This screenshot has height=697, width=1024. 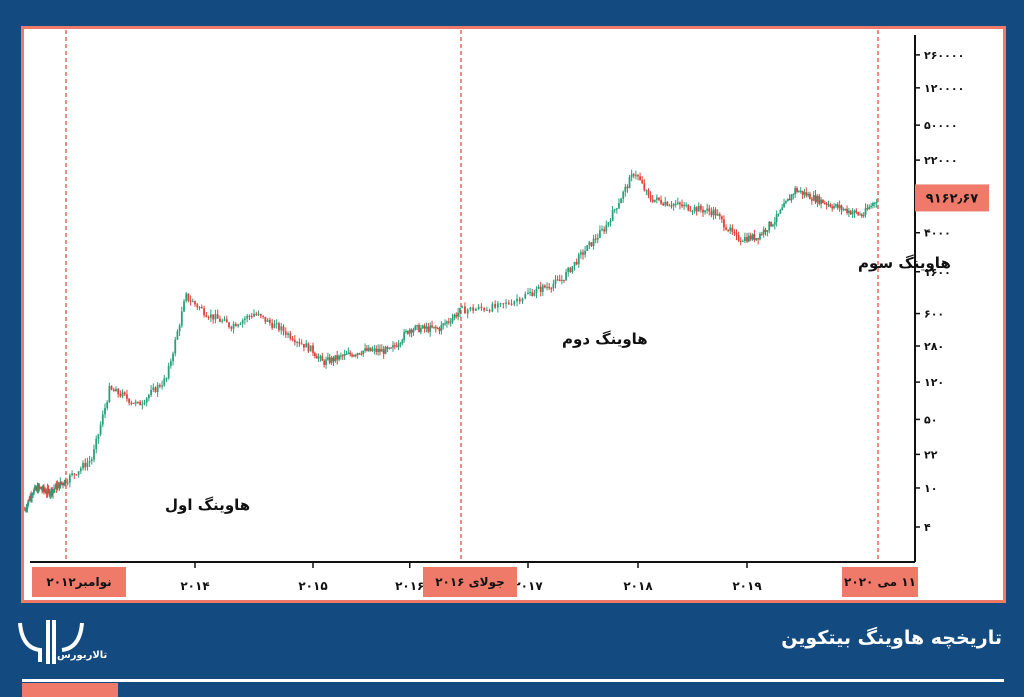 What do you see at coordinates (70, 690) in the screenshot?
I see `footer-accent` at bounding box center [70, 690].